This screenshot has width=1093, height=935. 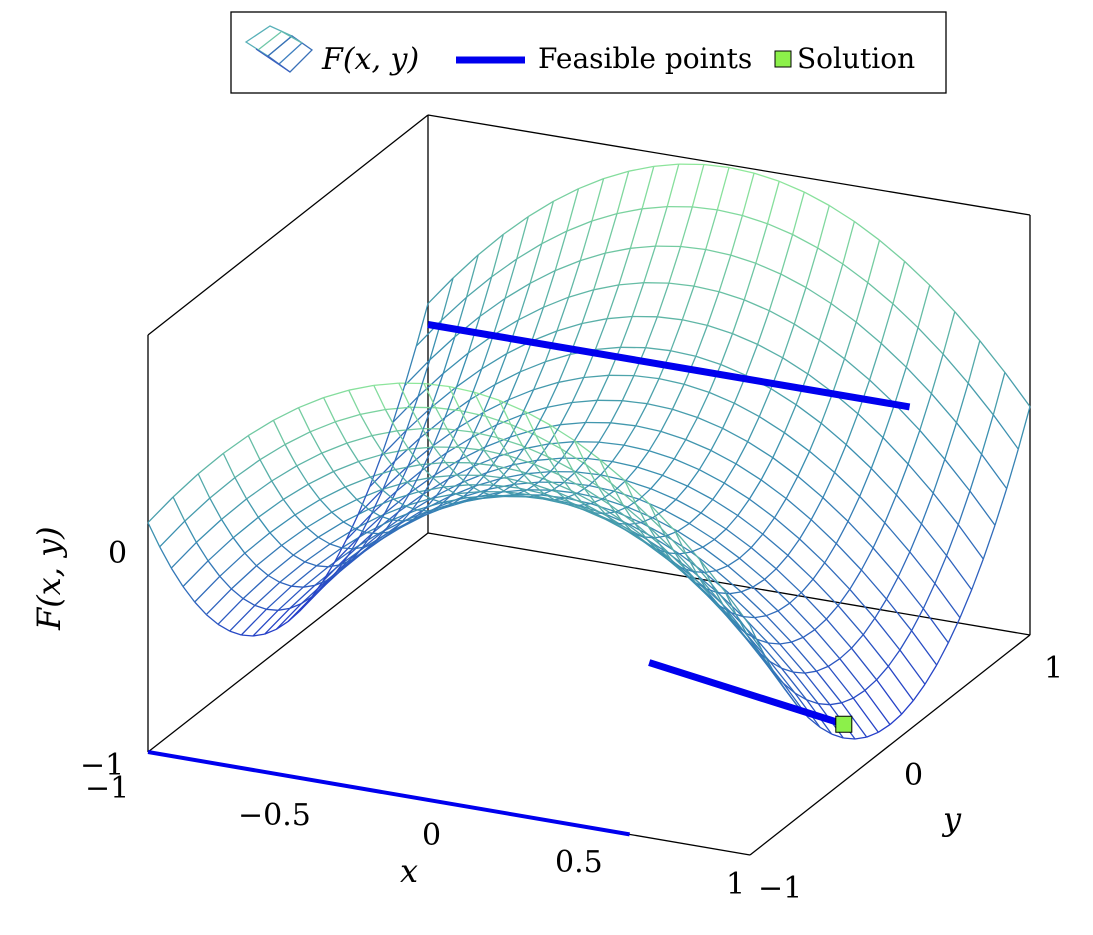 I want to click on legend-label-feasible: Feasible points, so click(x=645, y=58).